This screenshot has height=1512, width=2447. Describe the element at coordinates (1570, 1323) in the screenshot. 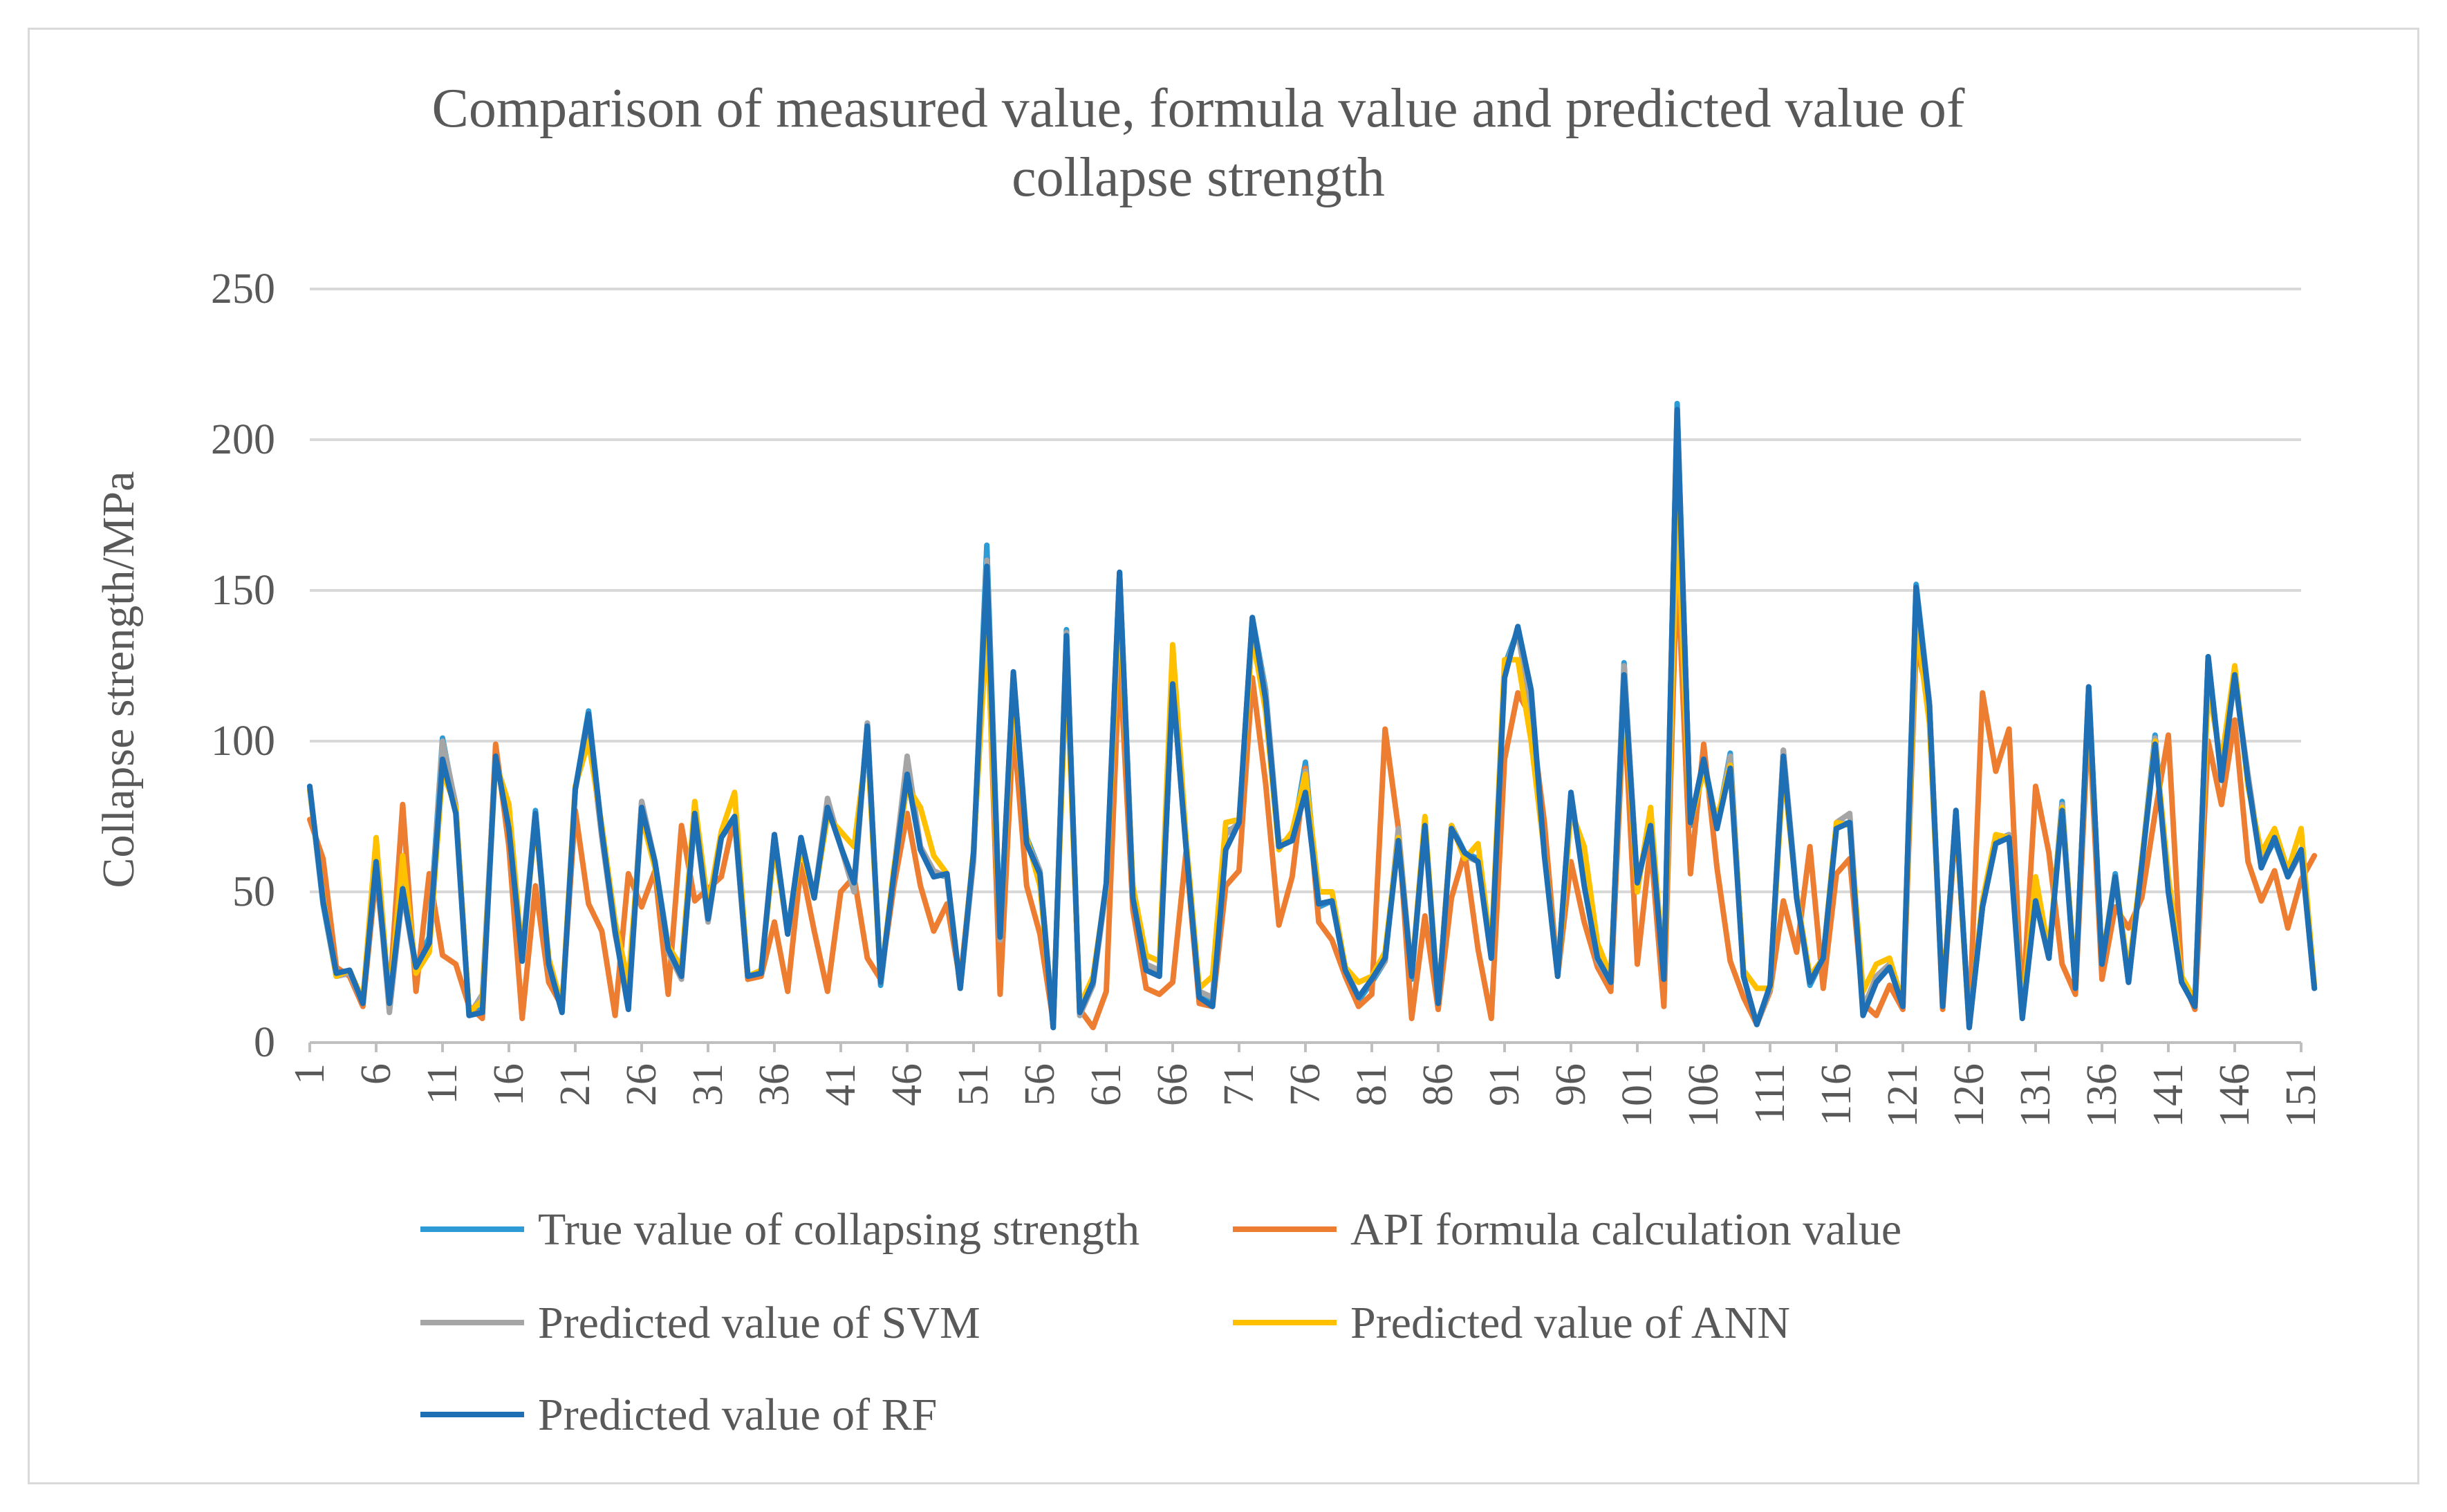

I see `legend-label-4: Predicted value of ANN` at that location.